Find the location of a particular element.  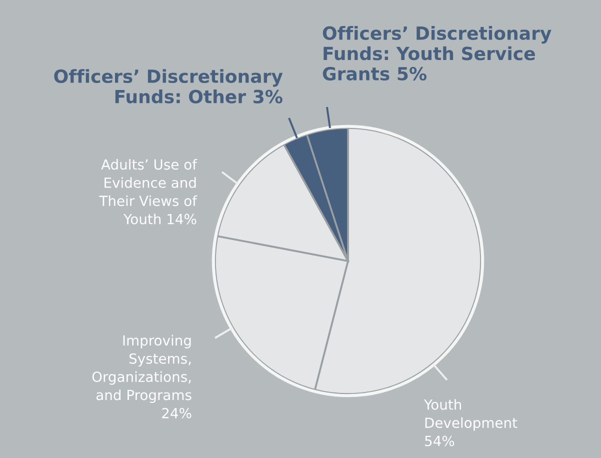

slice-label: Adults’ Use of Evidence and Their Views of Youth 14% is located at coordinates (148, 191).